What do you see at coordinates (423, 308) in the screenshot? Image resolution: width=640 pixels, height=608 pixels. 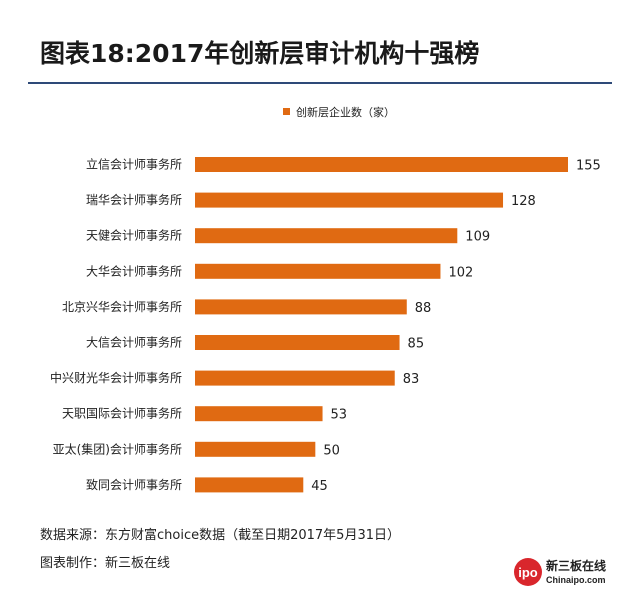 I see `data-label: 88` at bounding box center [423, 308].